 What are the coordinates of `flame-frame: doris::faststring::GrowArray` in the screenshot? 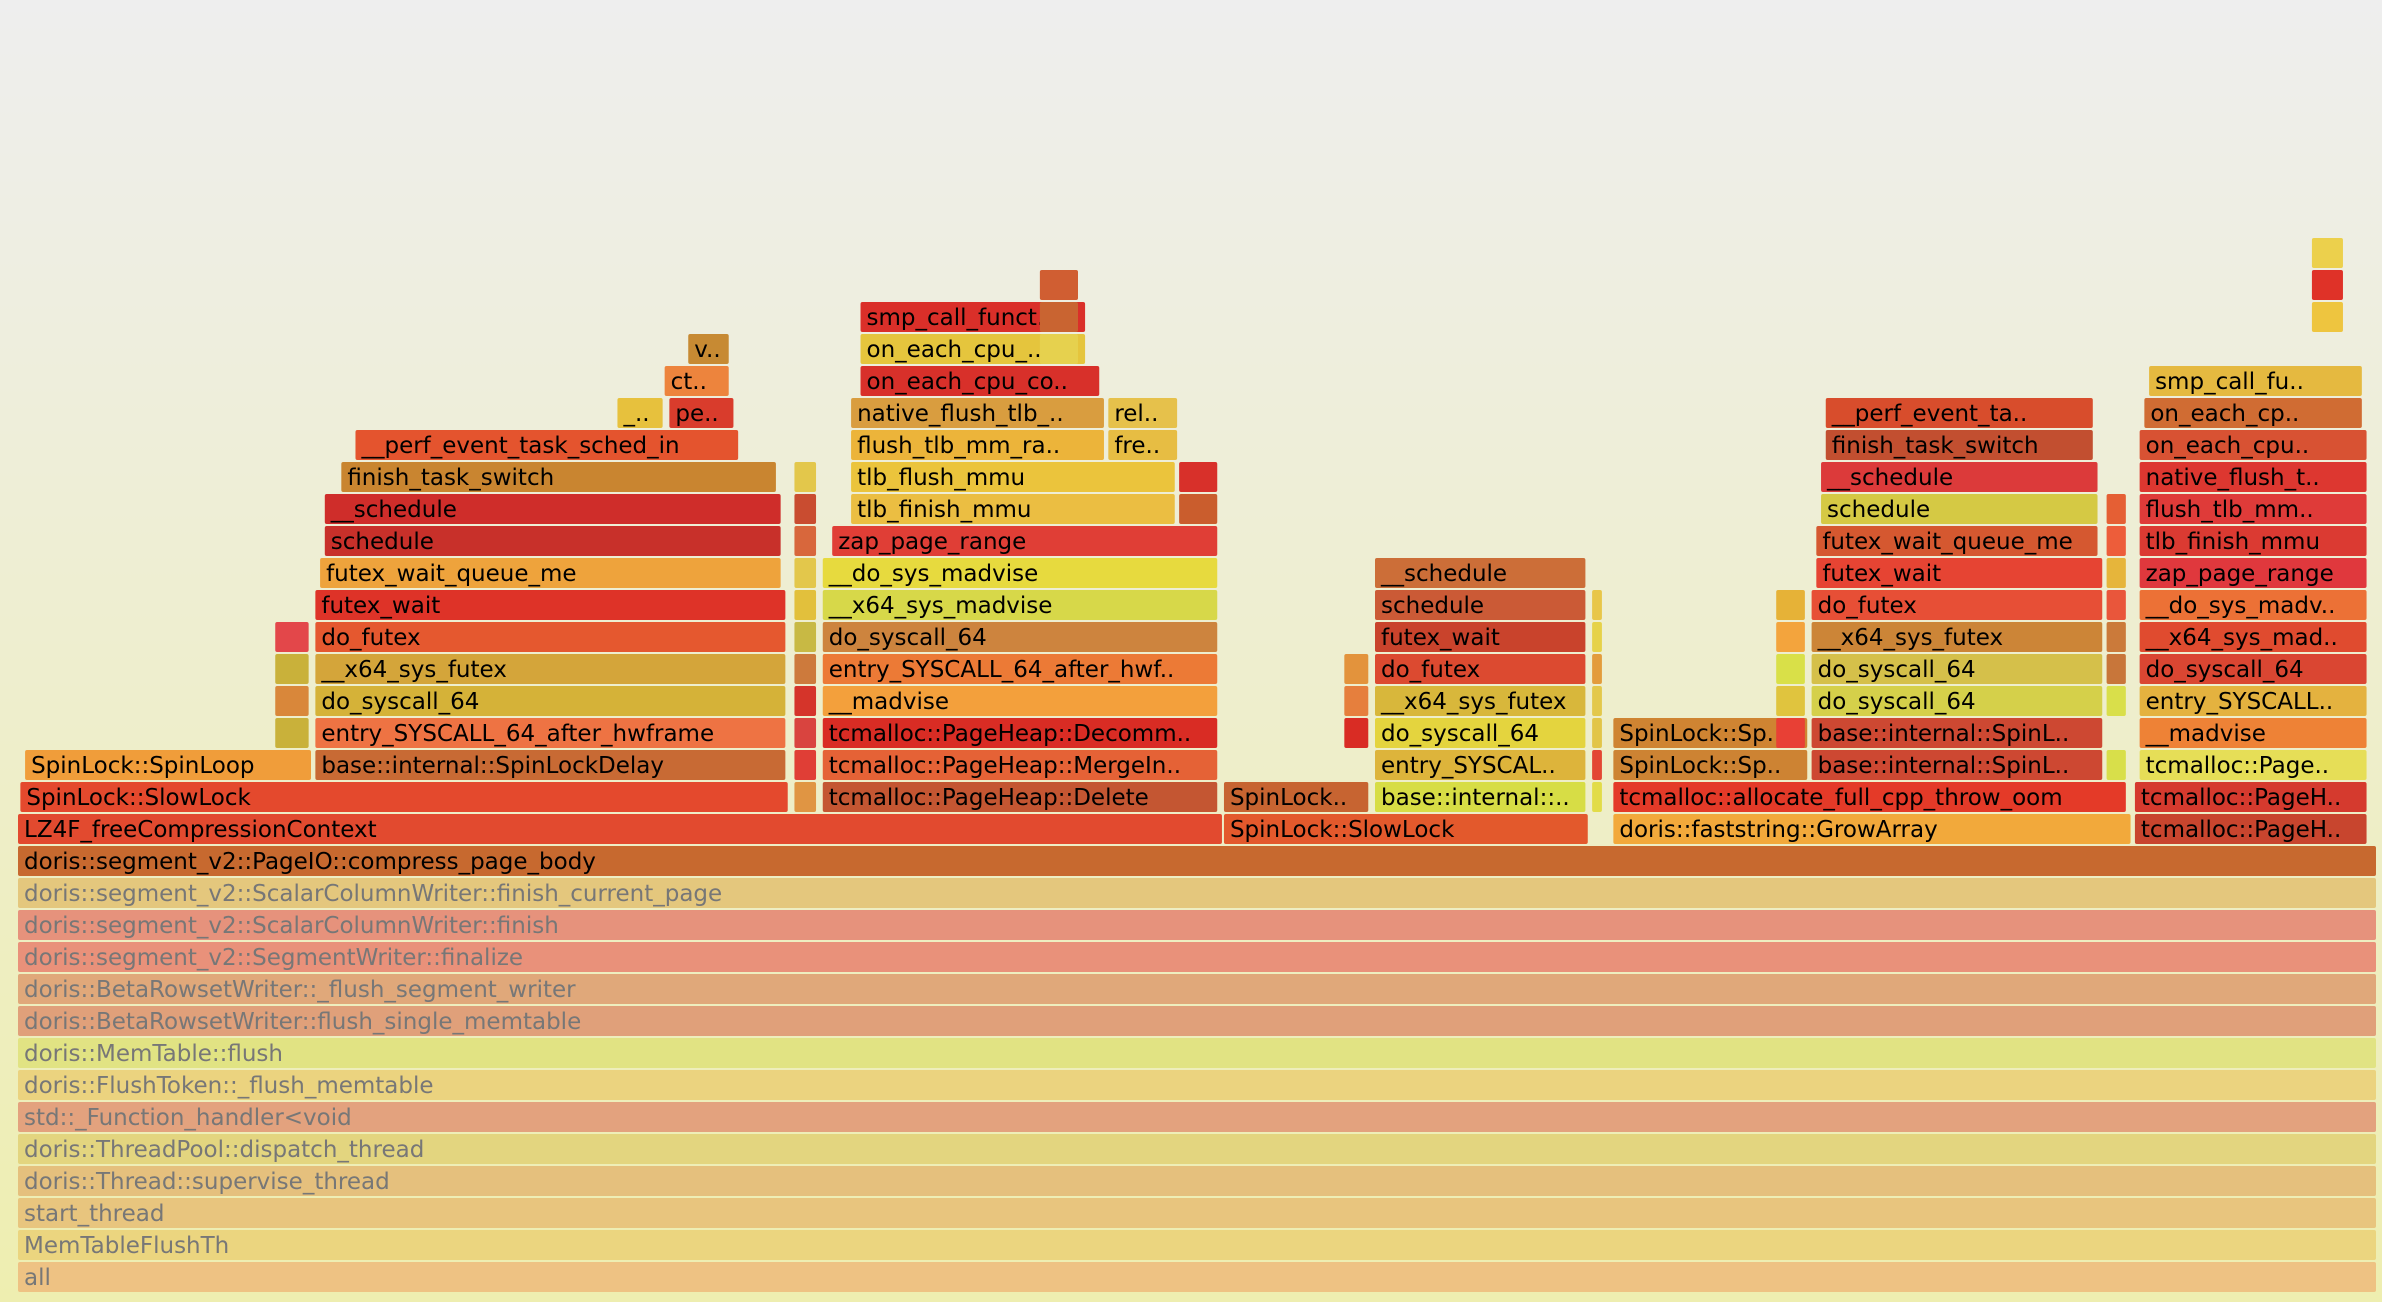 It's located at (1872, 829).